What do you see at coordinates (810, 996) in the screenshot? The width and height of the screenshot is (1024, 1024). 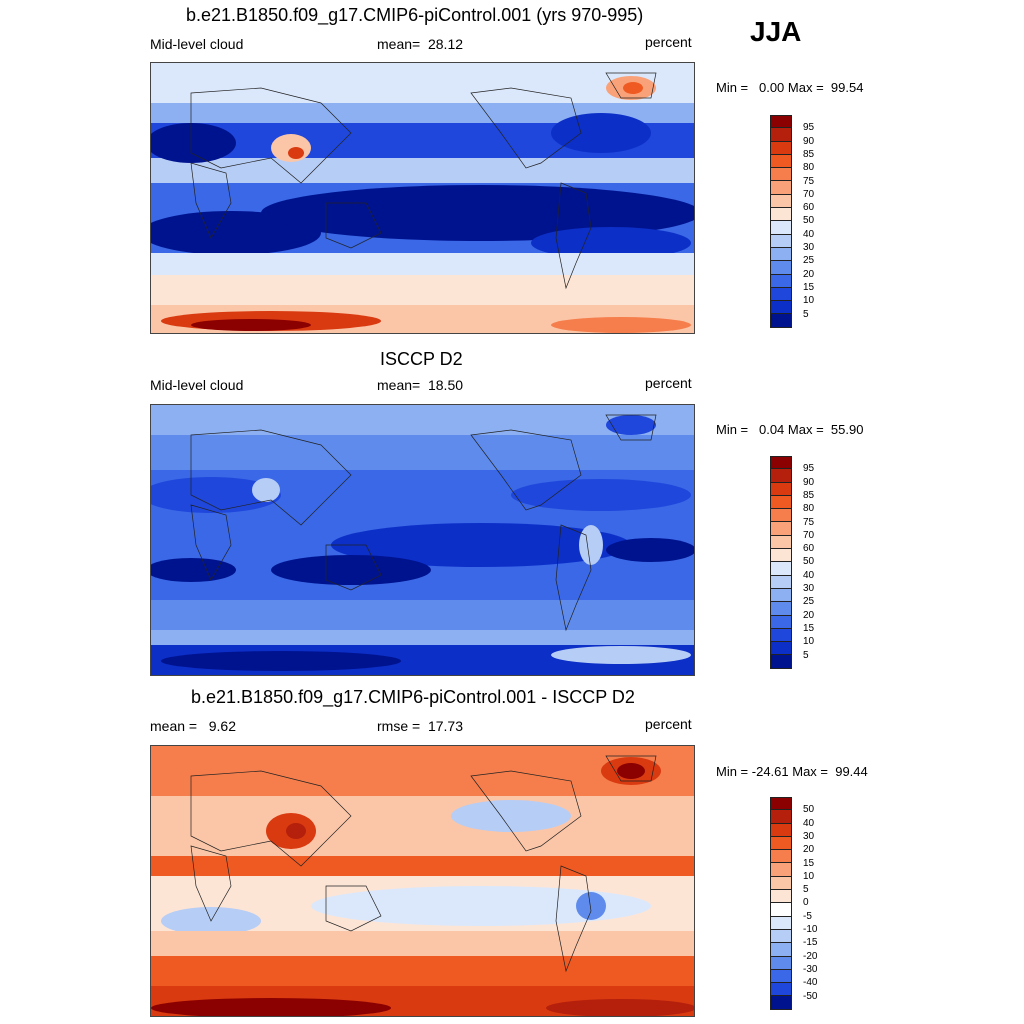 I see `colorbar-tick-label: -50` at bounding box center [810, 996].